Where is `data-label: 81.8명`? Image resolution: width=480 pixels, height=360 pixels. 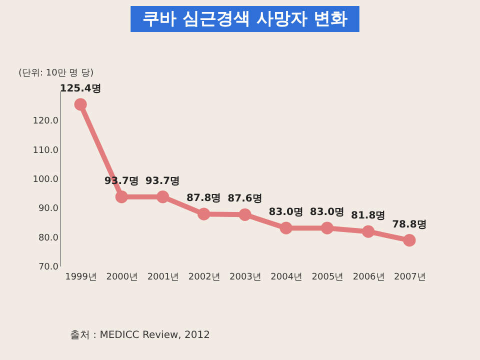 data-label: 81.8명 is located at coordinates (368, 216).